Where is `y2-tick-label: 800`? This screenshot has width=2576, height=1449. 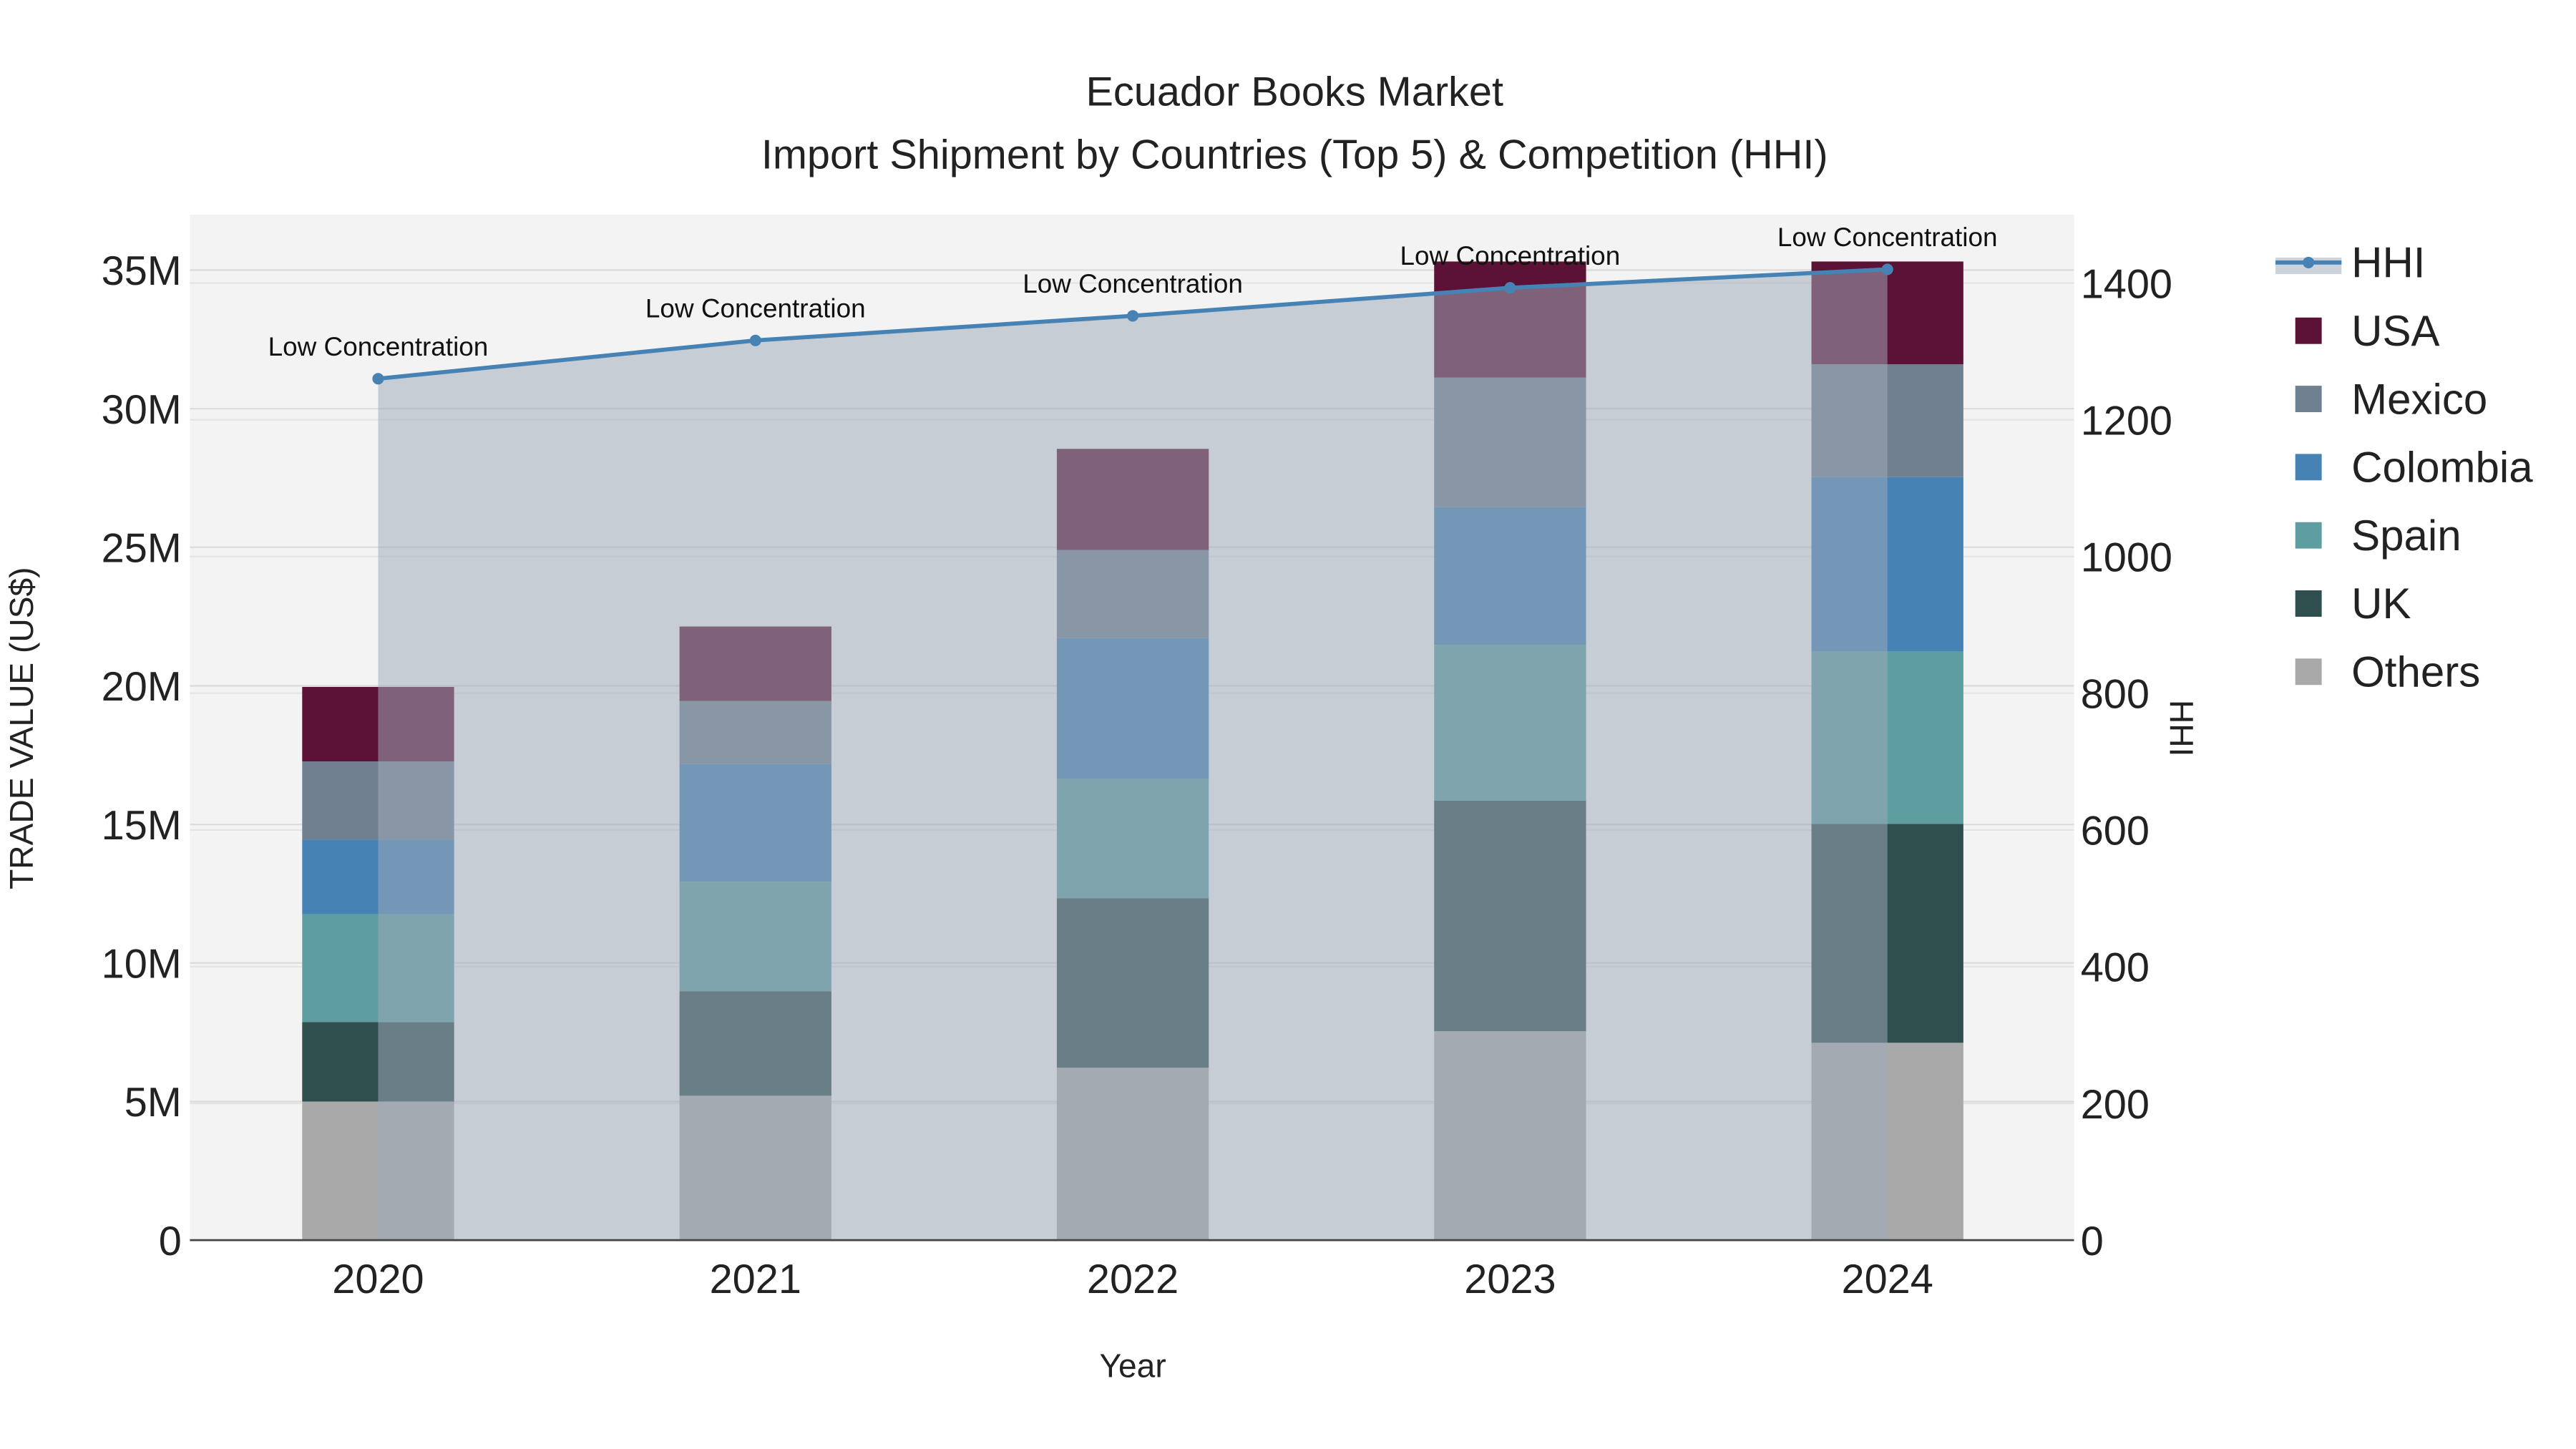 y2-tick-label: 800 is located at coordinates (2115, 695).